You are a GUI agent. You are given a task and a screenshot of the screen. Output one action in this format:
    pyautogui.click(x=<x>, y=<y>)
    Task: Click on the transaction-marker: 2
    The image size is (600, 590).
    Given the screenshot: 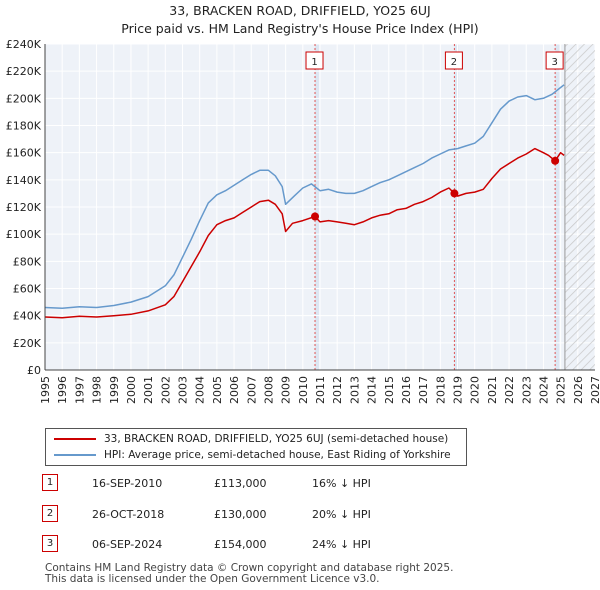 What is the action you would take?
    pyautogui.click(x=50, y=513)
    